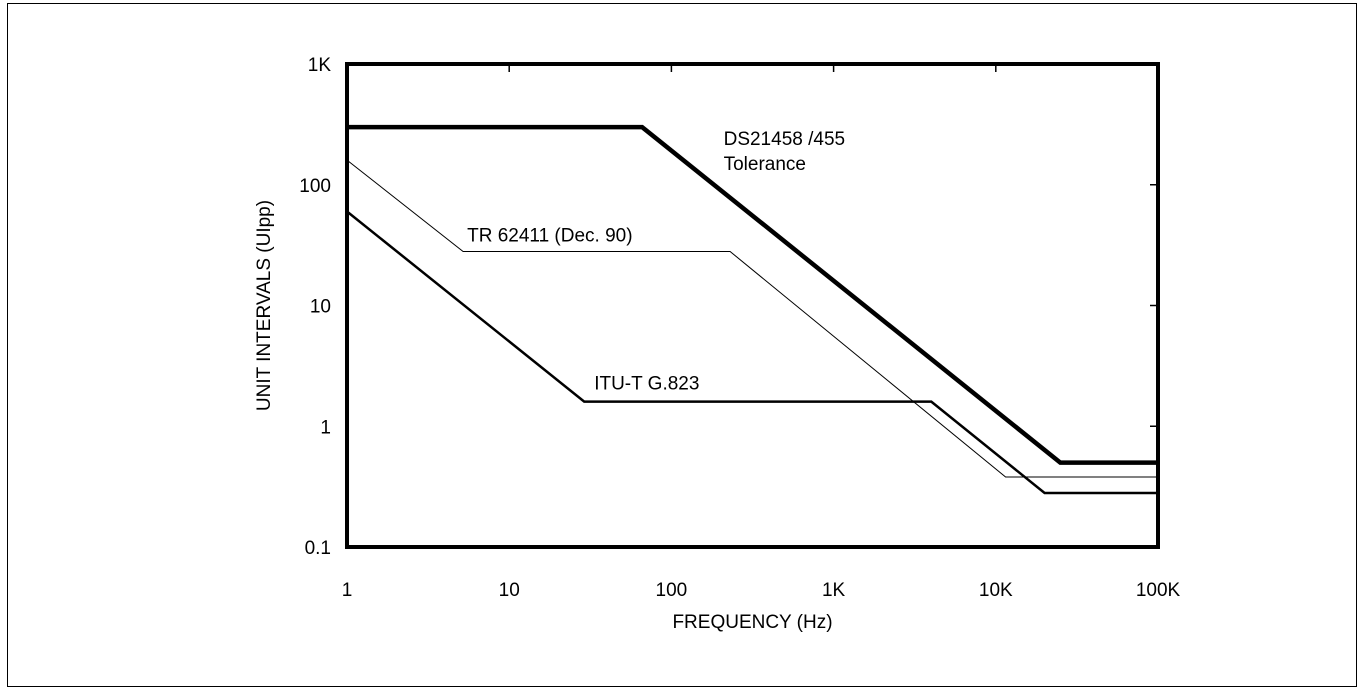 The height and width of the screenshot is (692, 1364). Describe the element at coordinates (509, 590) in the screenshot. I see `x-tick-label: 10` at that location.